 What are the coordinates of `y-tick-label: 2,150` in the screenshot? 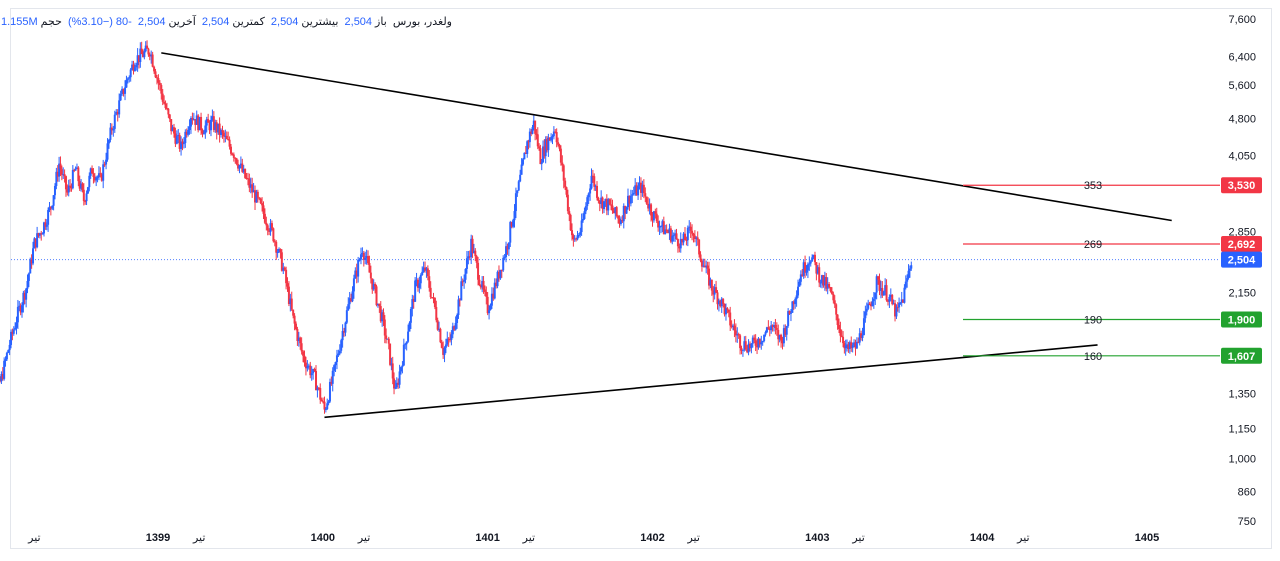 It's located at (1242, 294).